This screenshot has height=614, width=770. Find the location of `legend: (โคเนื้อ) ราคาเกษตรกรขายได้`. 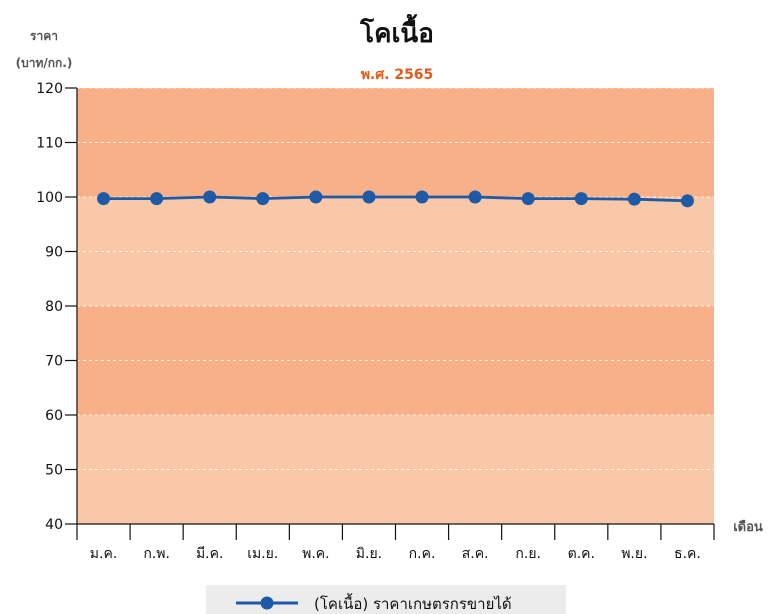

legend: (โคเนื้อ) ราคาเกษตรกรขายได้ is located at coordinates (386, 599).